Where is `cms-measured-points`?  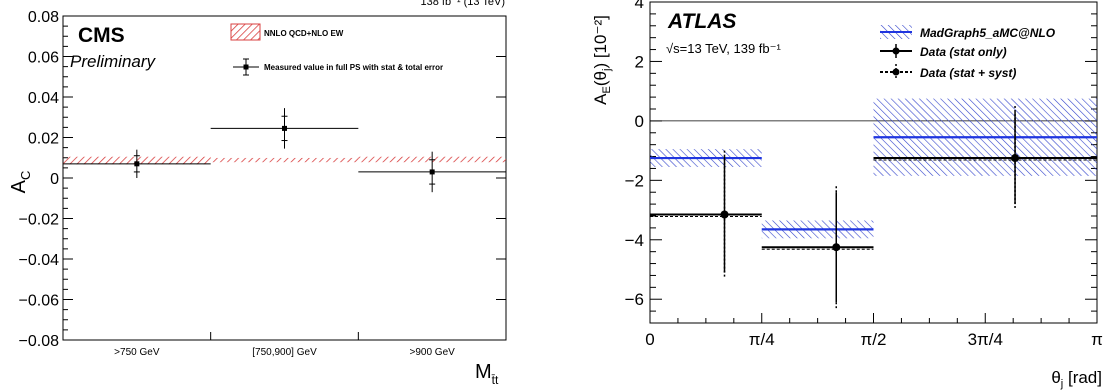 cms-measured-points is located at coordinates (284, 150).